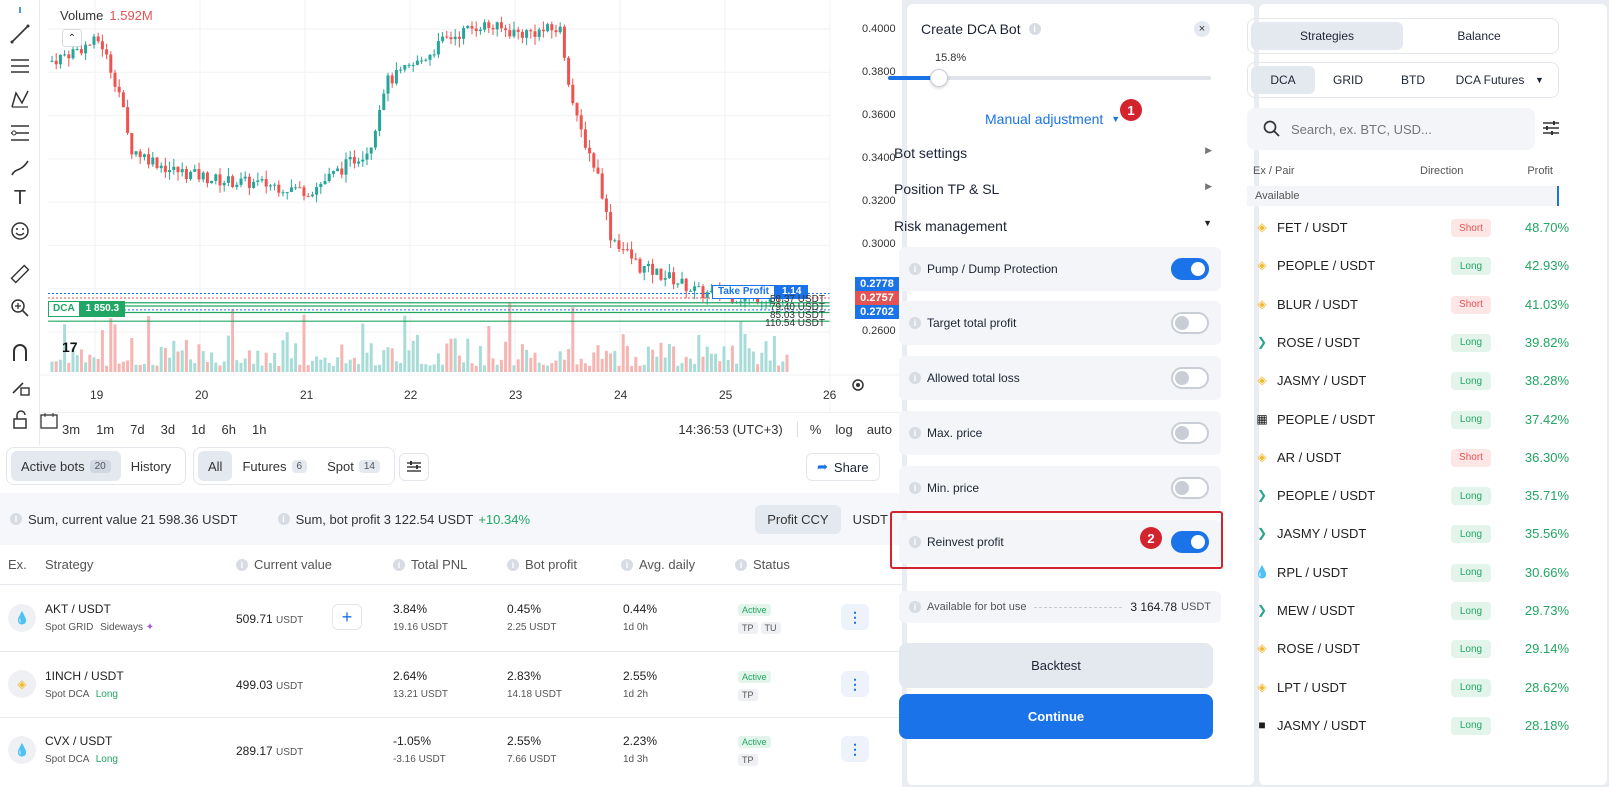  I want to click on ruler-icon, so click(20, 274).